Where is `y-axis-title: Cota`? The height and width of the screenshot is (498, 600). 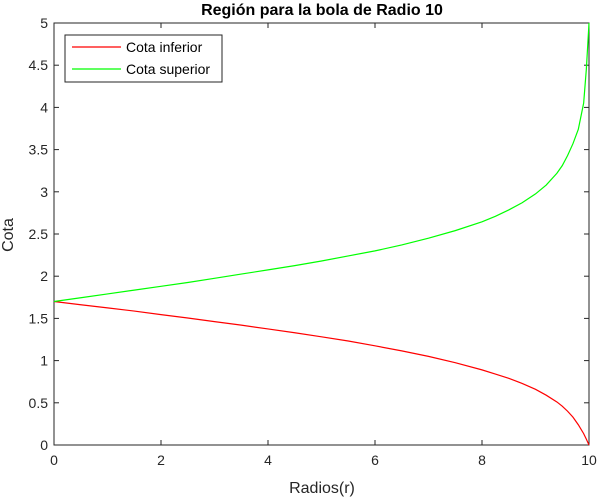 y-axis-title: Cota is located at coordinates (8, 235).